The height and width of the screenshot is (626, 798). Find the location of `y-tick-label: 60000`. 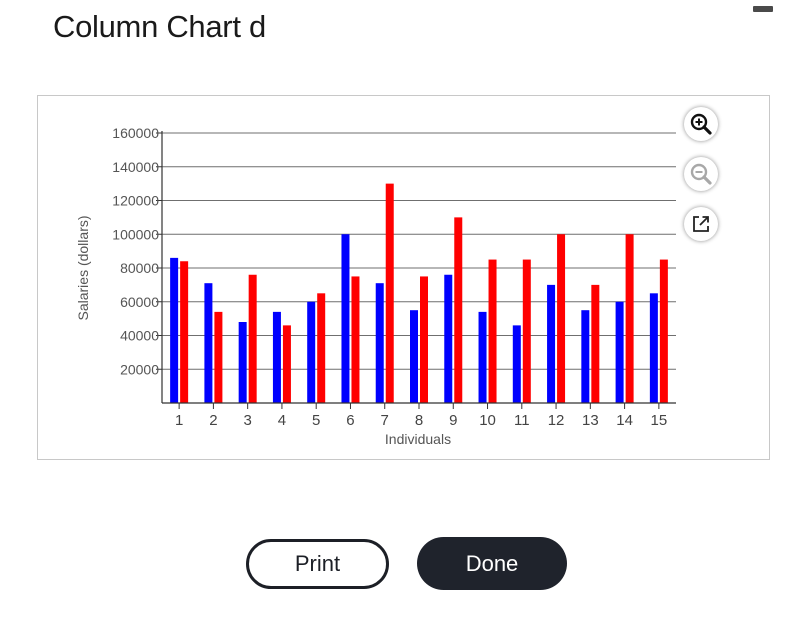

y-tick-label: 60000 is located at coordinates (139, 302).